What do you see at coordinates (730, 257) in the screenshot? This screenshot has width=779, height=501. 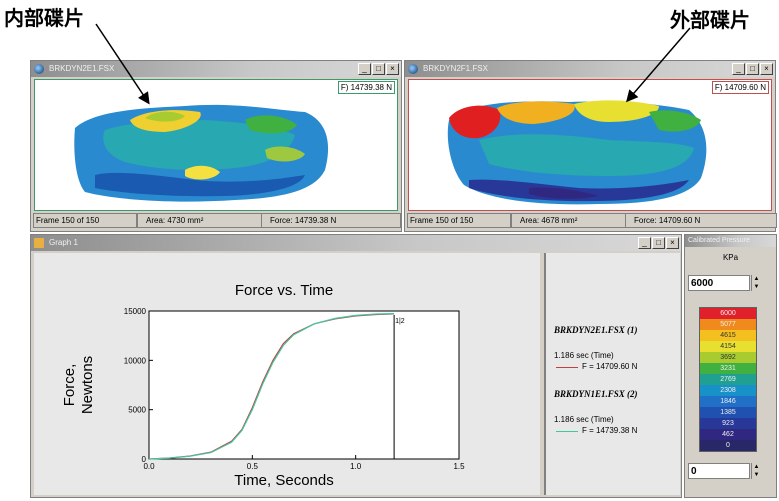 I see `pressure-unit: KPa` at bounding box center [730, 257].